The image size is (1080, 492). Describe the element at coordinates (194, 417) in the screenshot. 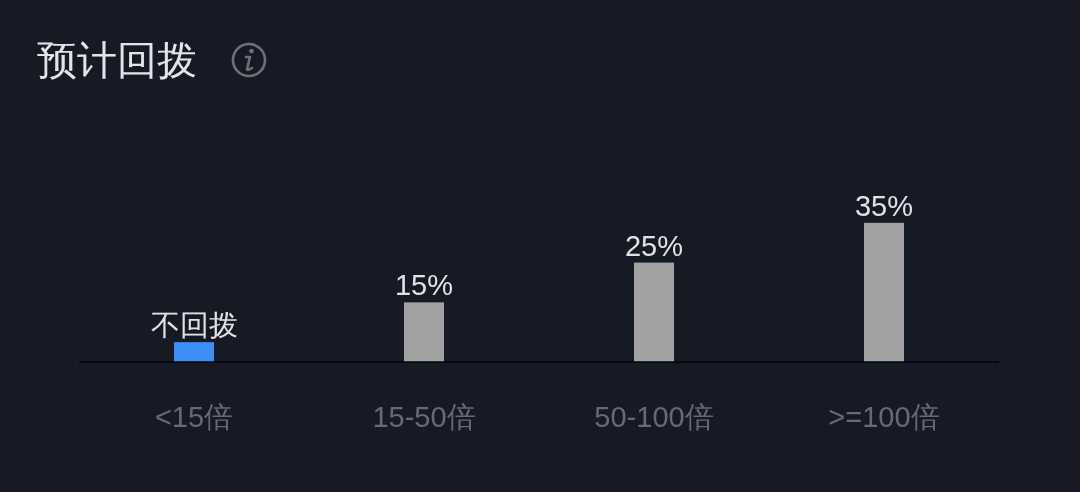

I see `x-tick-label: <15倍` at that location.